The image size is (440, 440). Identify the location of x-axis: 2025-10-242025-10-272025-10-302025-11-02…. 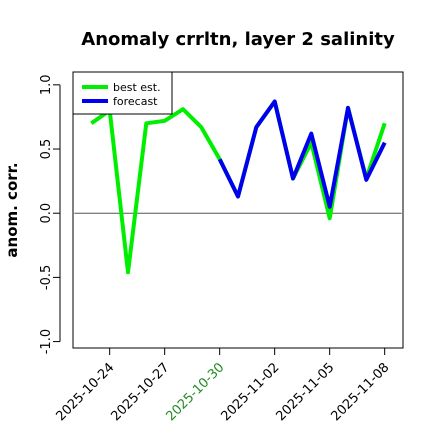
(222, 385).